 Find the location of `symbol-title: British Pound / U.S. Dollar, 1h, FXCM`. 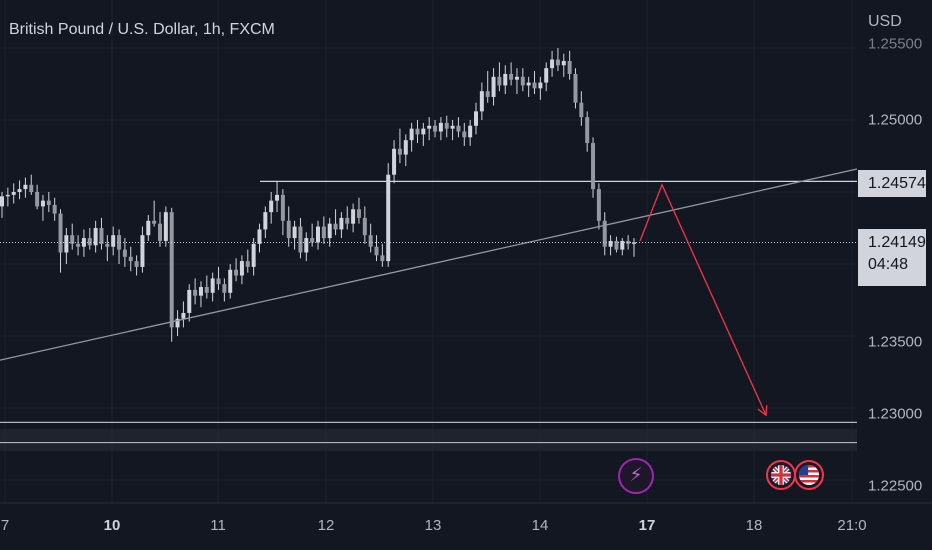

symbol-title: British Pound / U.S. Dollar, 1h, FXCM is located at coordinates (142, 29).